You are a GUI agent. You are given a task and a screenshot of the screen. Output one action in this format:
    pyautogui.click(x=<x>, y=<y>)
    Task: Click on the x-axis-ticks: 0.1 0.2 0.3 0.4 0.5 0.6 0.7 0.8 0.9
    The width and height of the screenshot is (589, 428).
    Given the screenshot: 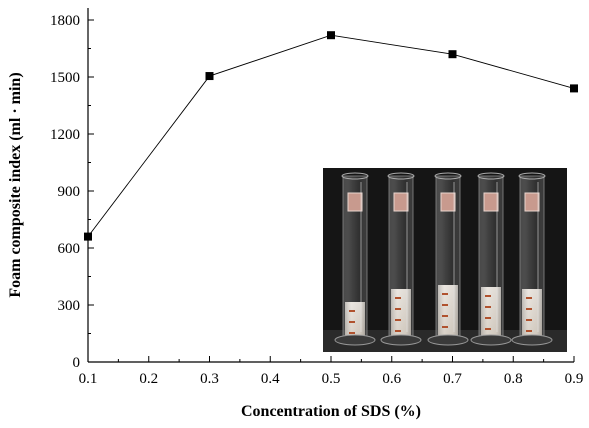 What is the action you would take?
    pyautogui.click(x=331, y=371)
    